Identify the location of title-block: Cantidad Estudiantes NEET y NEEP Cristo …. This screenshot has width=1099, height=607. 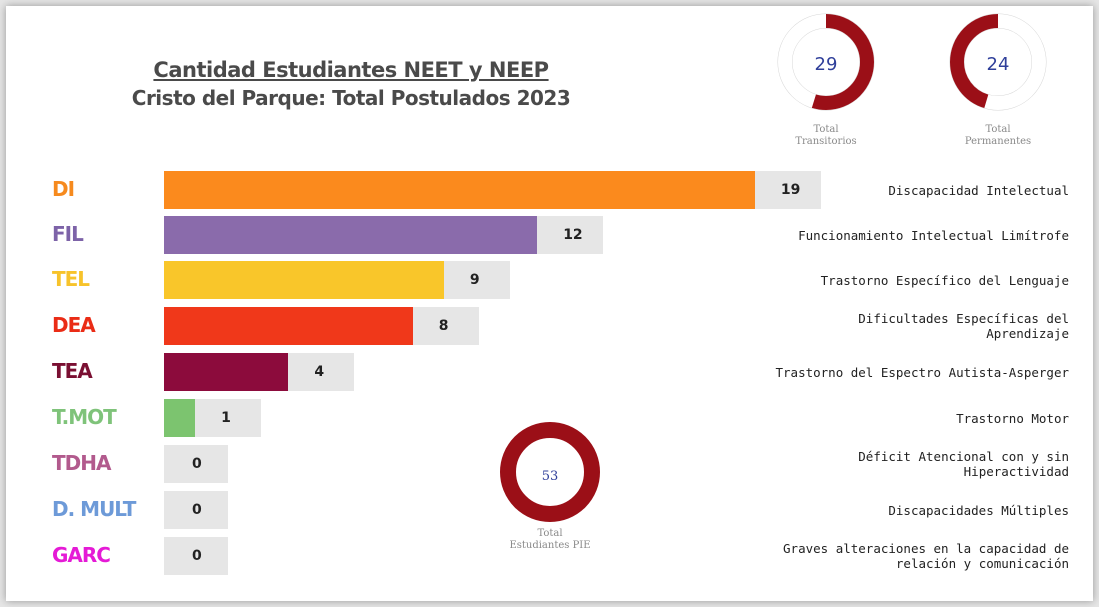
(351, 84).